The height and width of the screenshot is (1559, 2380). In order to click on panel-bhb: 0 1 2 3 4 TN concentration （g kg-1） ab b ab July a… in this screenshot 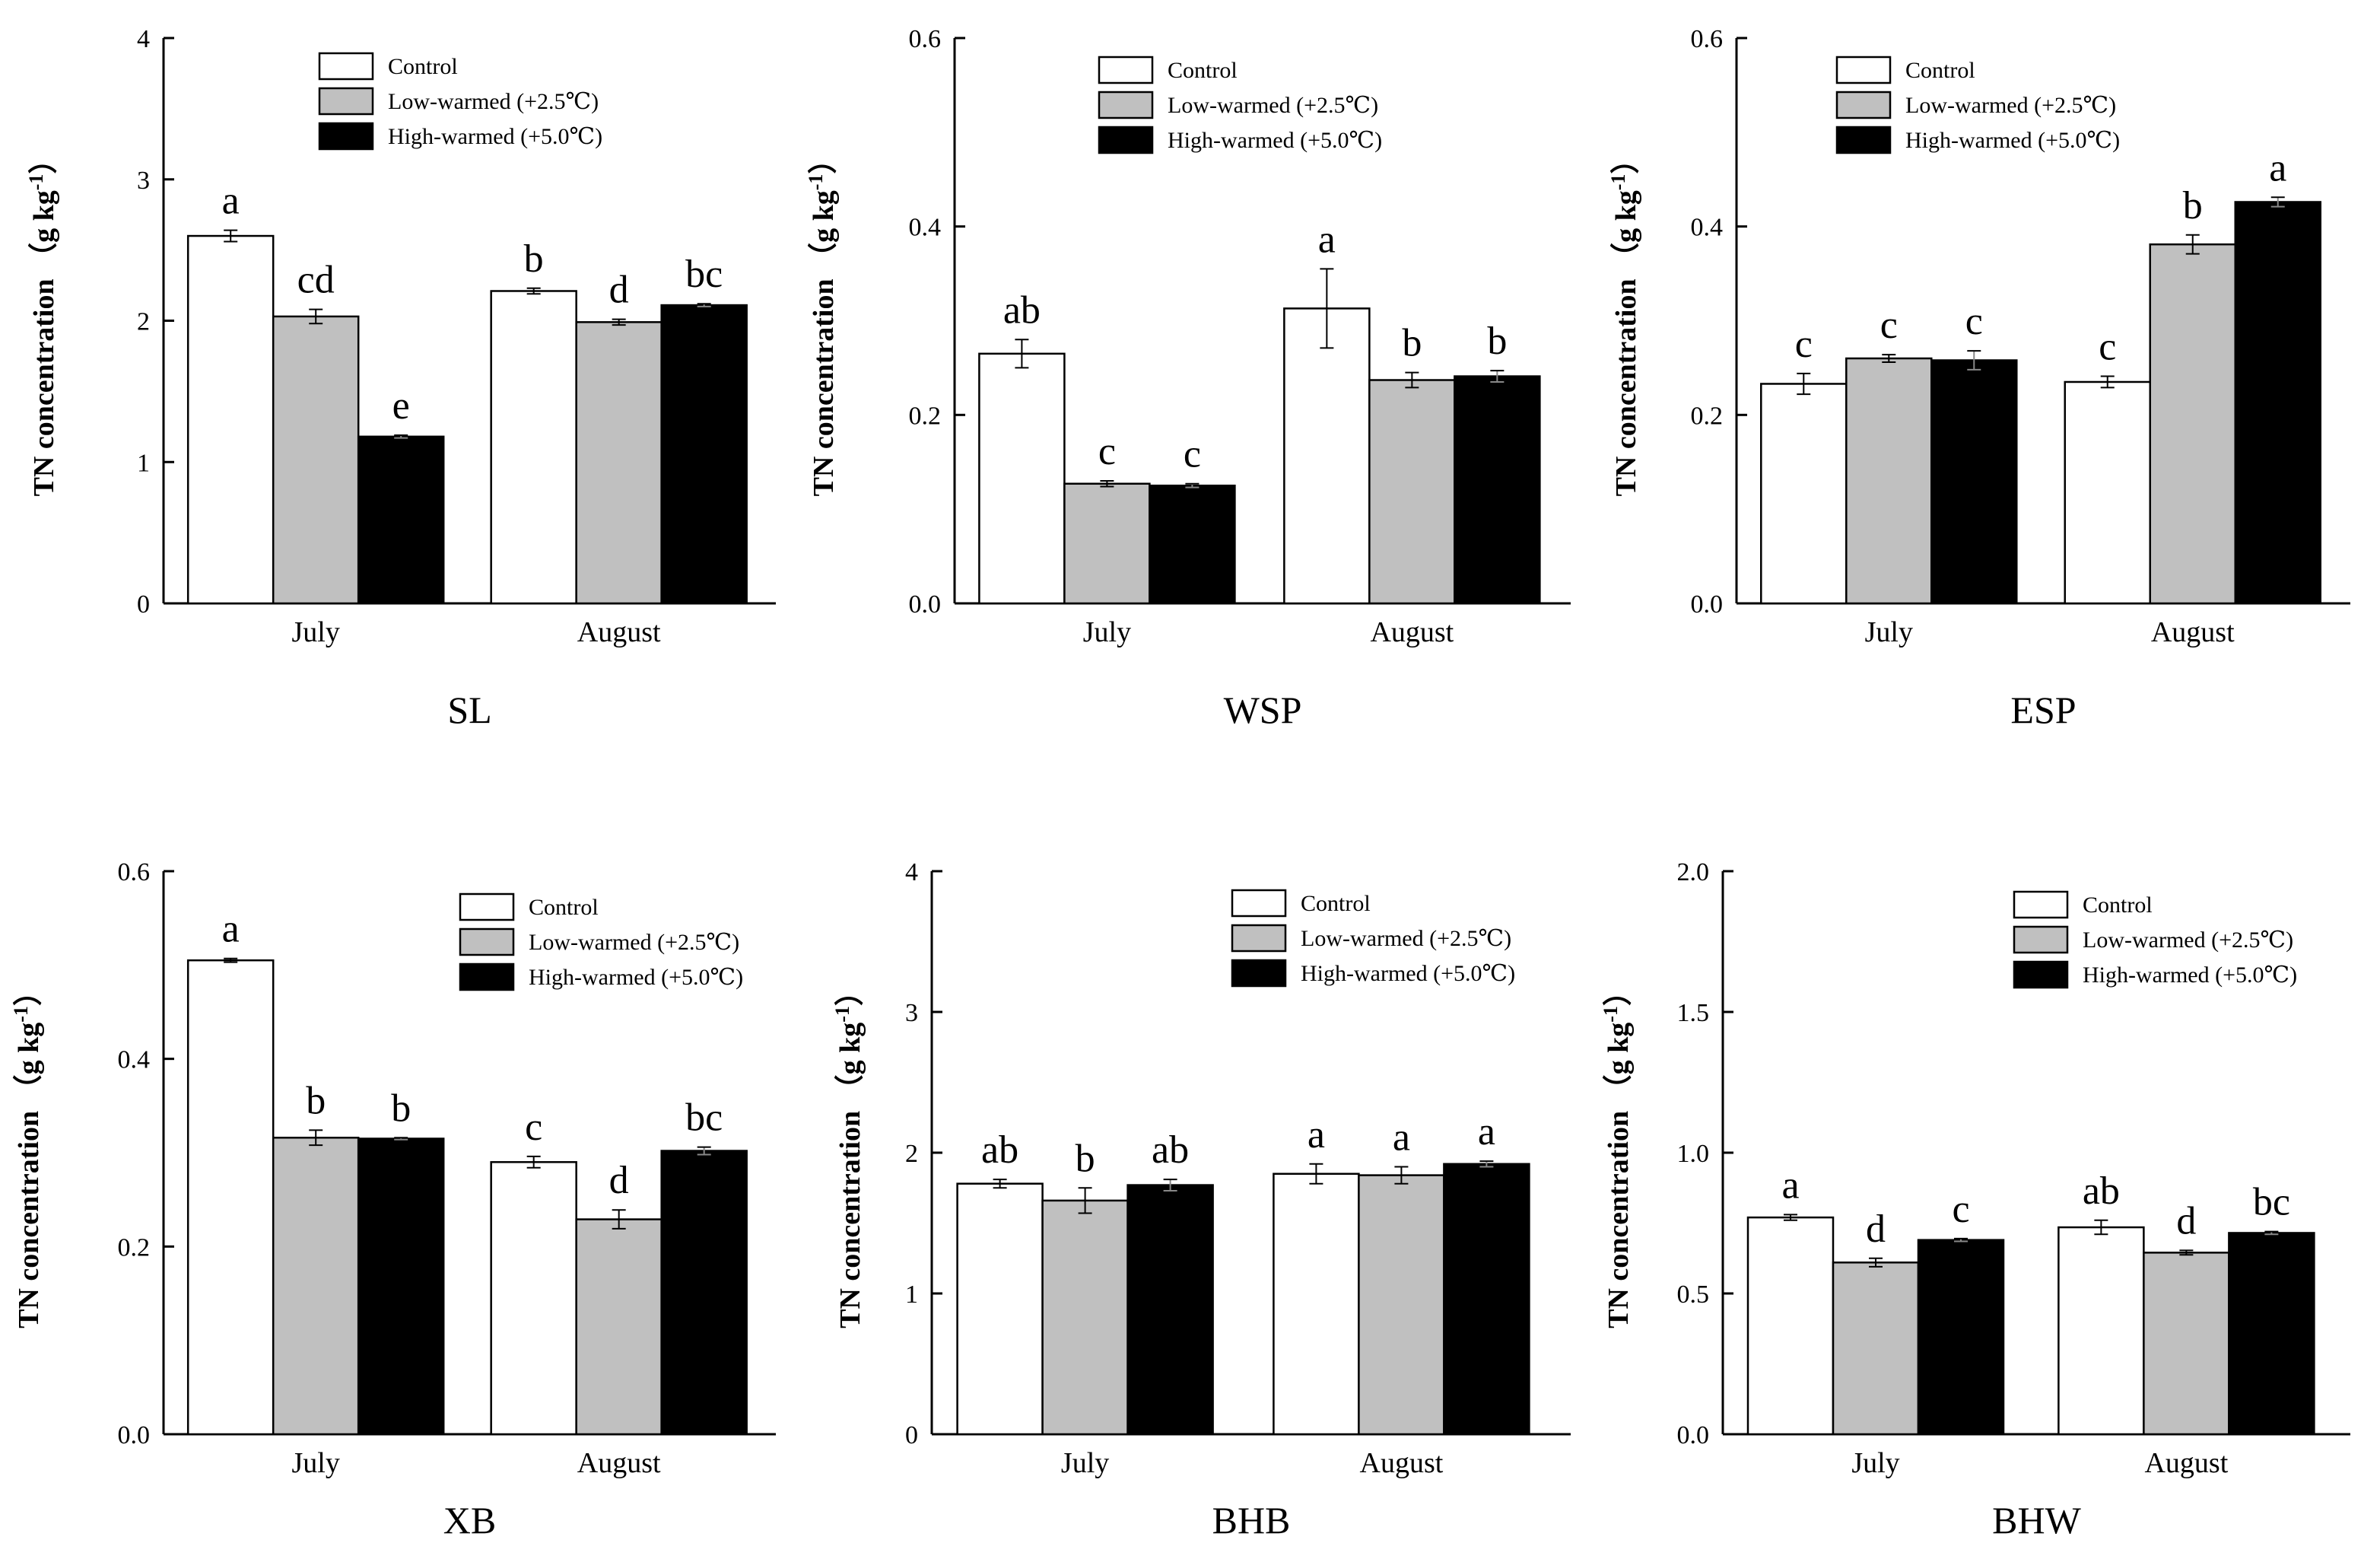, I will do `click(1201, 1200)`.